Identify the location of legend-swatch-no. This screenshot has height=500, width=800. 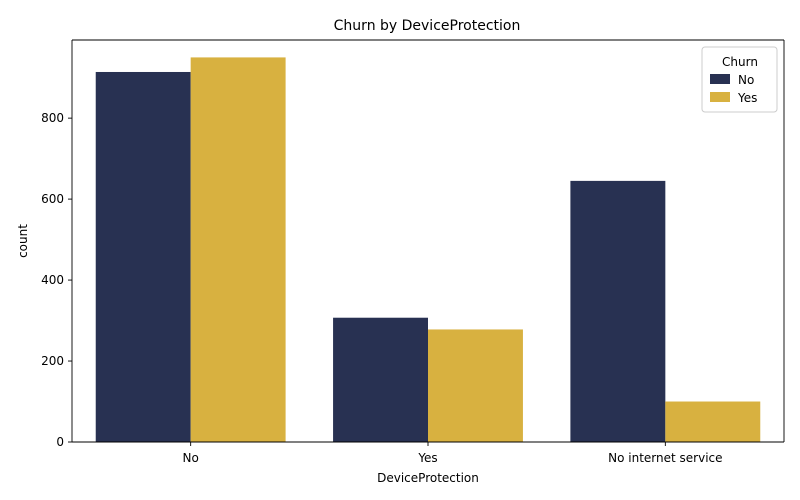
(720, 79).